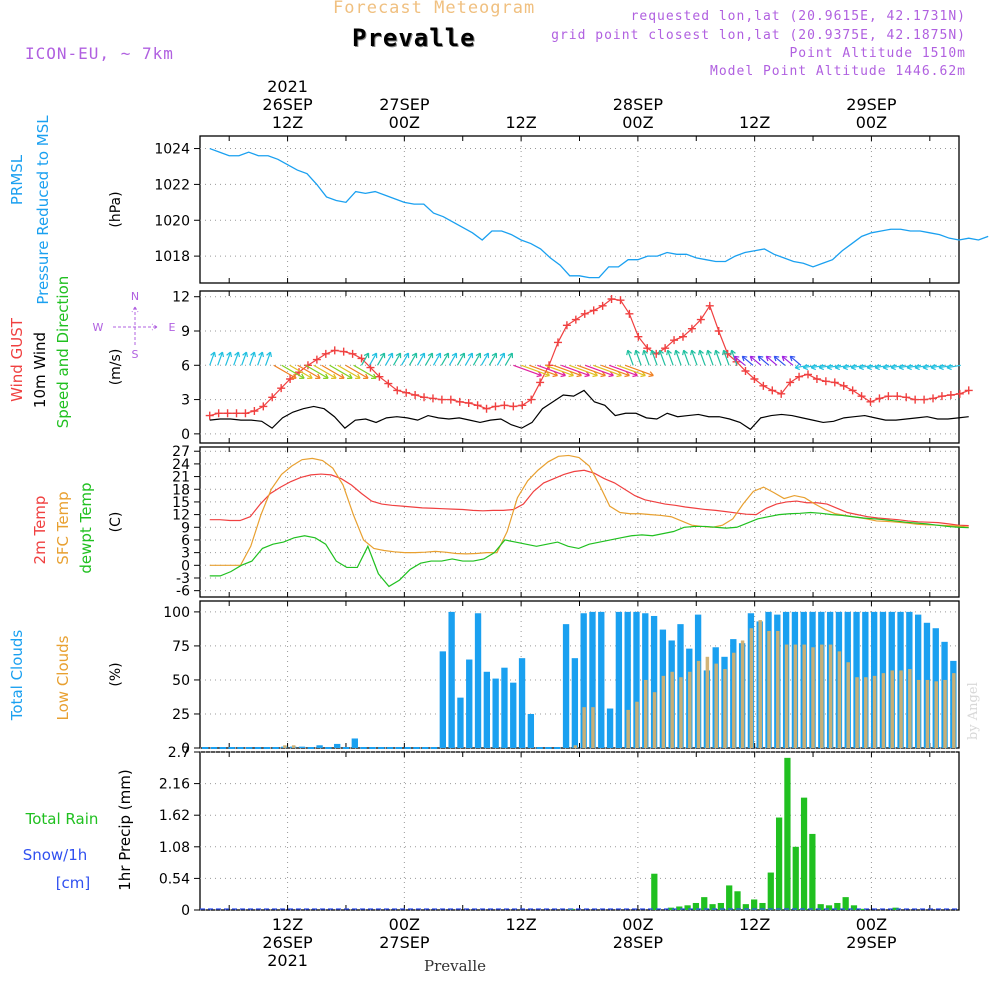  What do you see at coordinates (185, 528) in the screenshot?
I see `ytick-label: 9` at bounding box center [185, 528].